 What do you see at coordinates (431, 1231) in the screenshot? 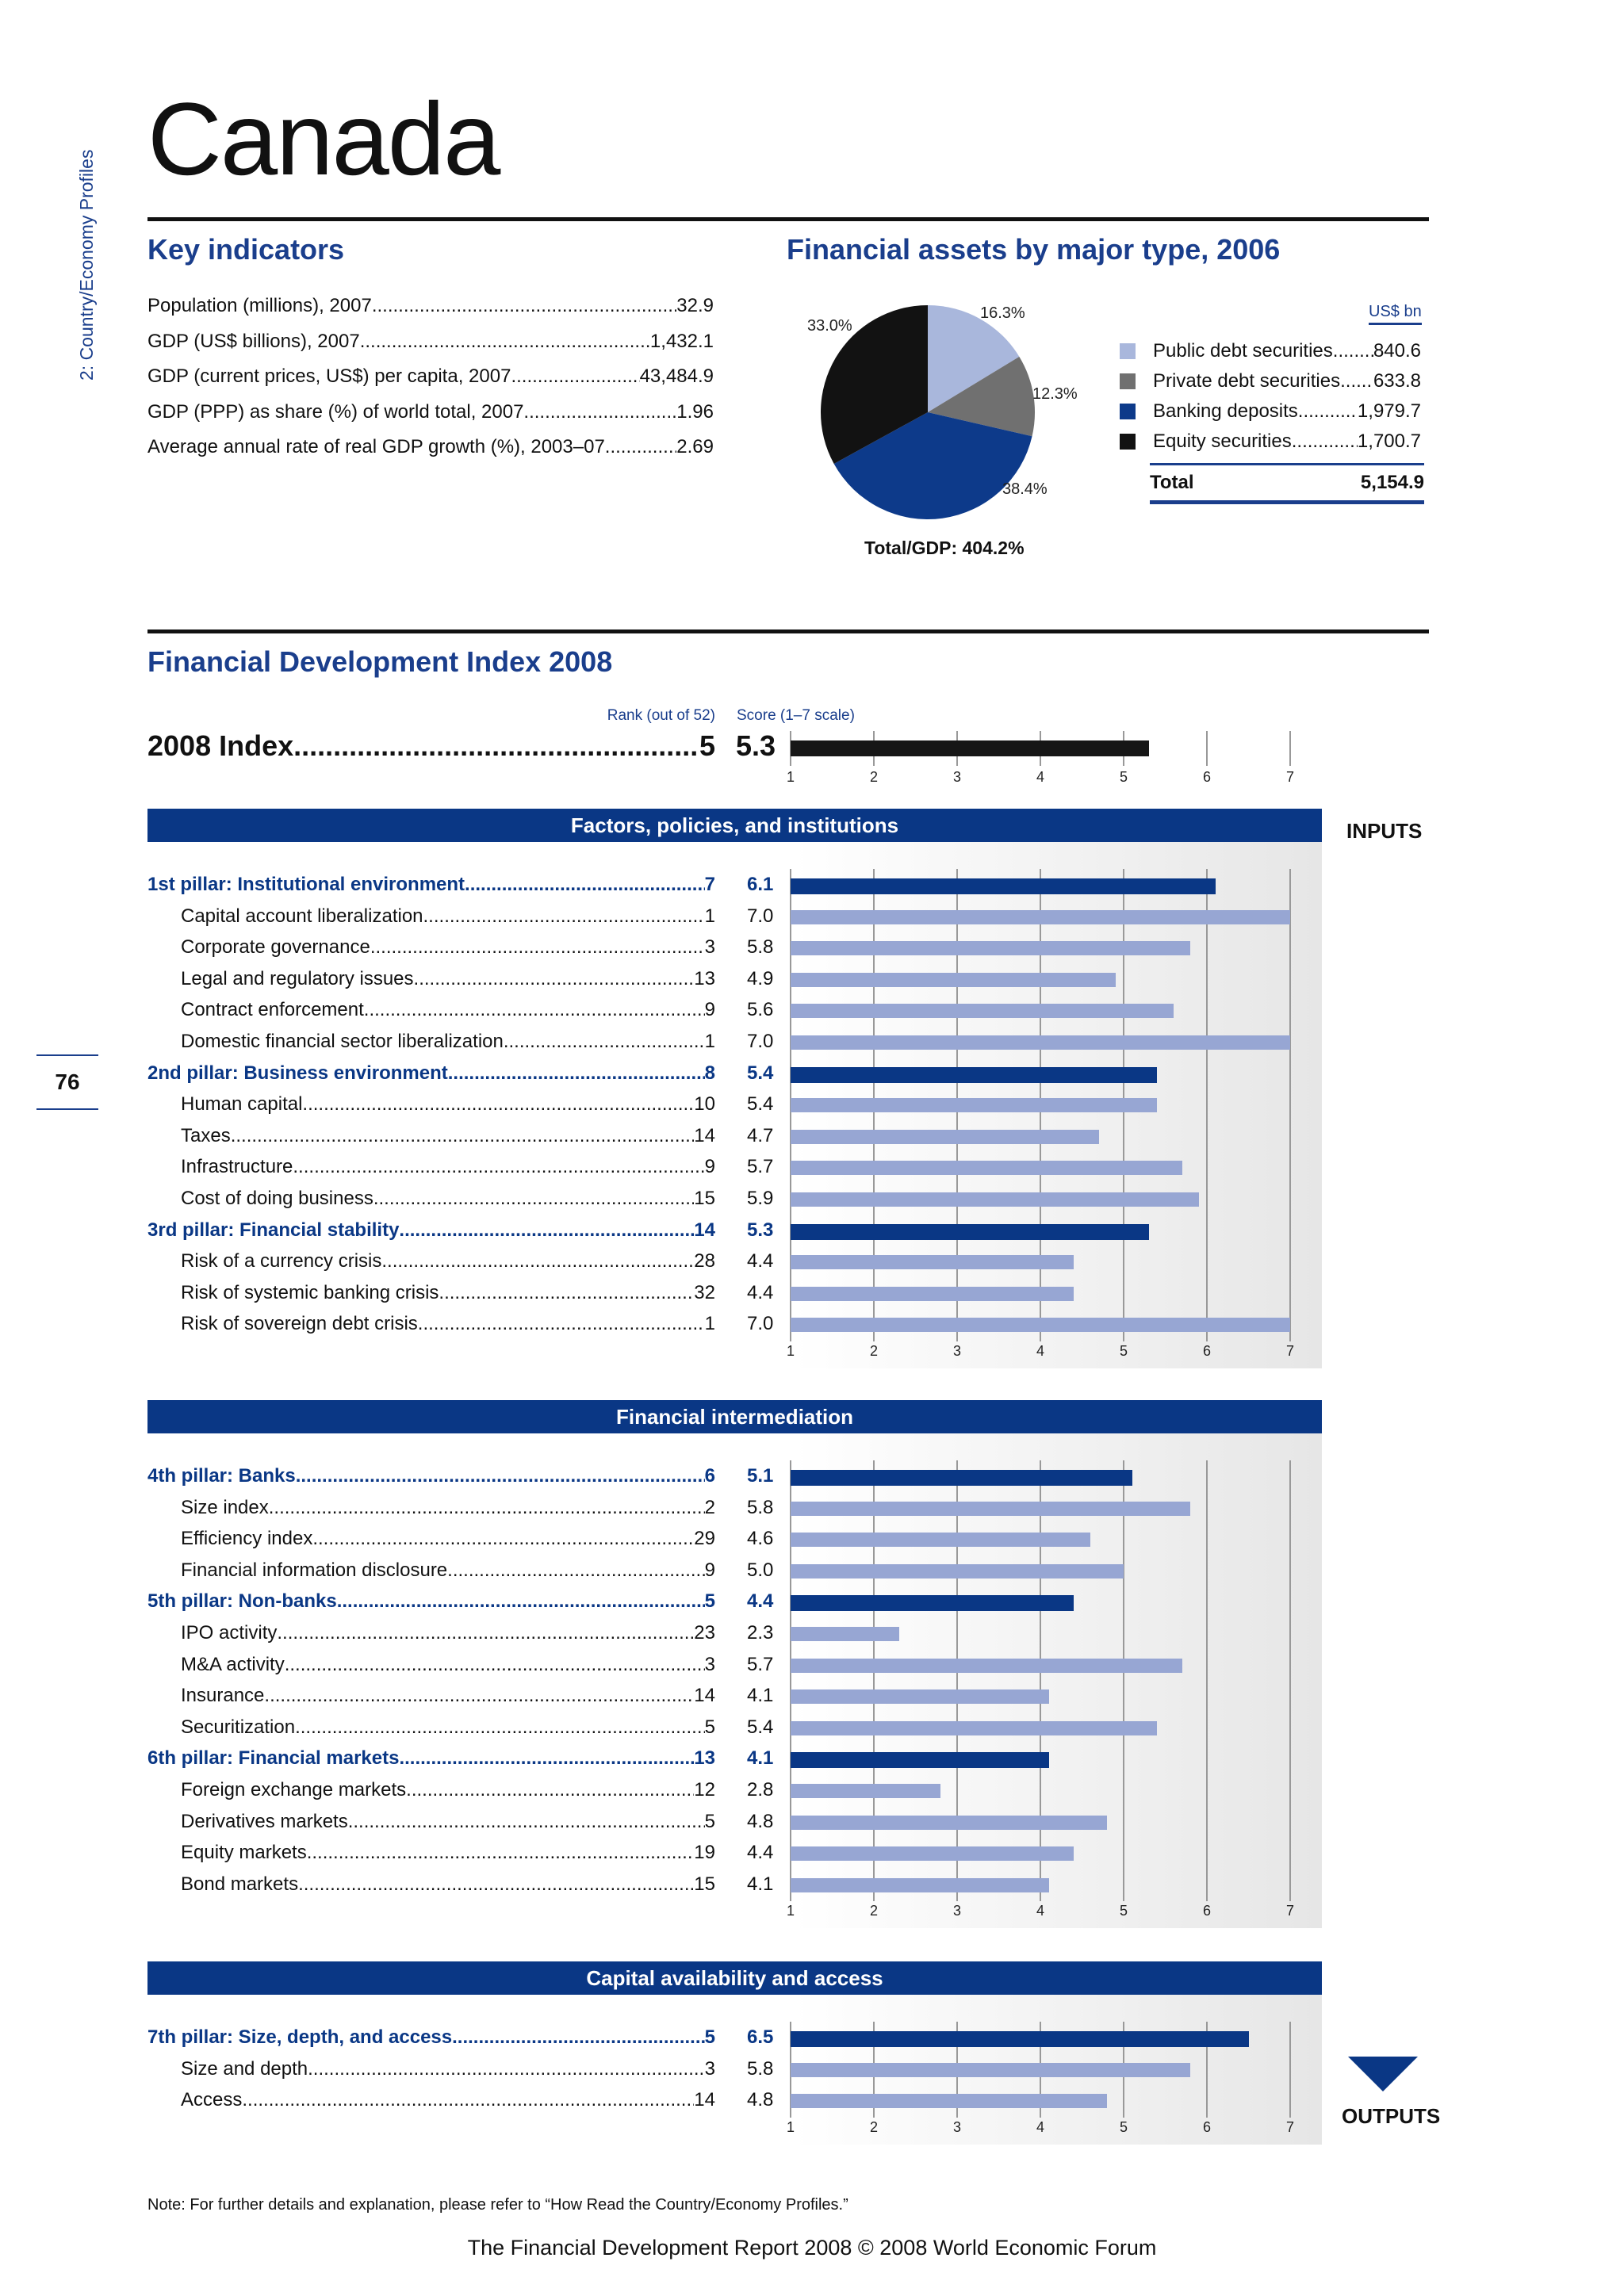
I see `pillar-row-label: 3rd pillar: Financial stability 14` at bounding box center [431, 1231].